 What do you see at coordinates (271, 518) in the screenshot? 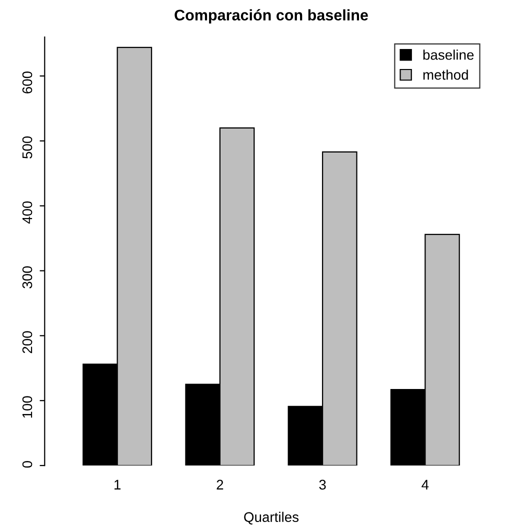
I see `x-axis-title: Quartiles` at bounding box center [271, 518].